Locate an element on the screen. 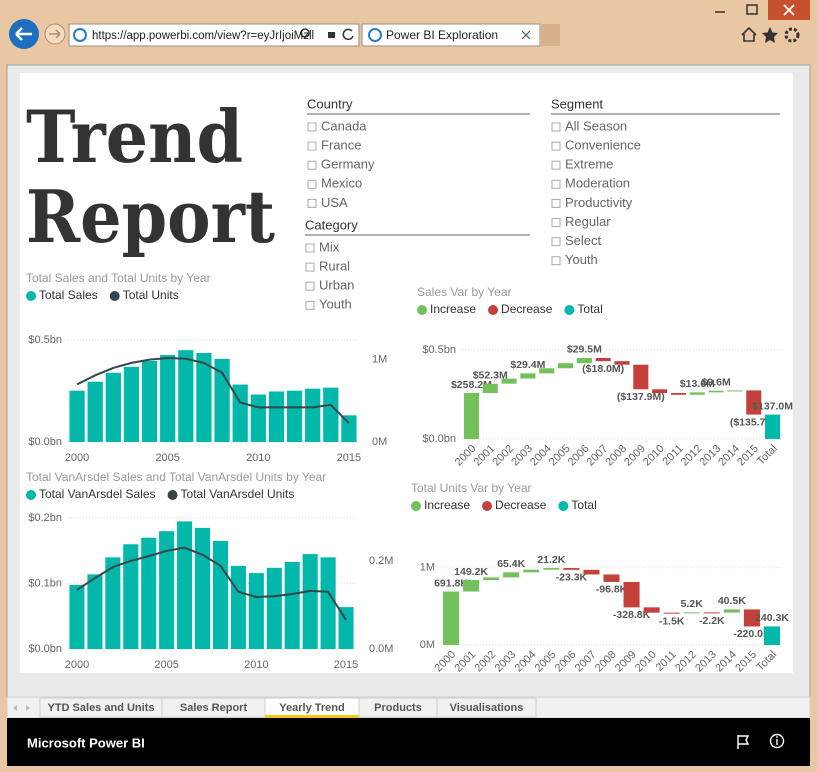 This screenshot has width=817, height=772. favorites-icon is located at coordinates (770, 35).